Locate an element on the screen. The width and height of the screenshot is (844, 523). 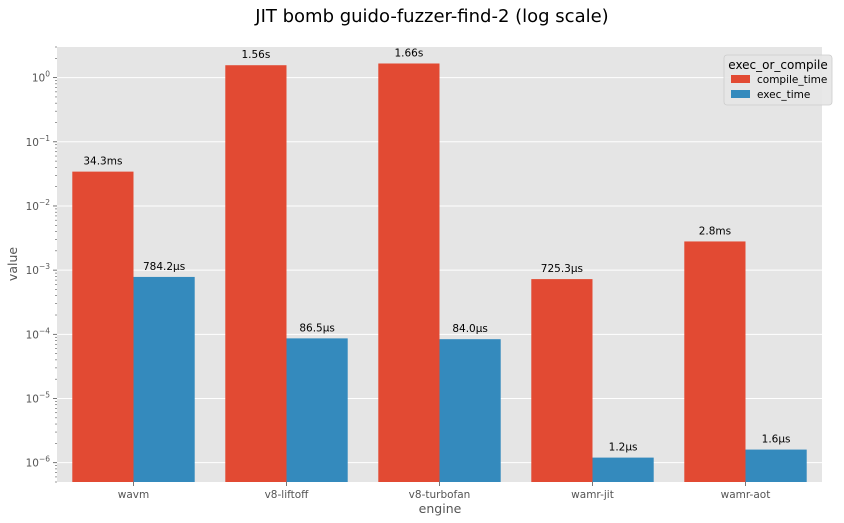
legend: exec_or_compile compile_time exec_time is located at coordinates (778, 80).